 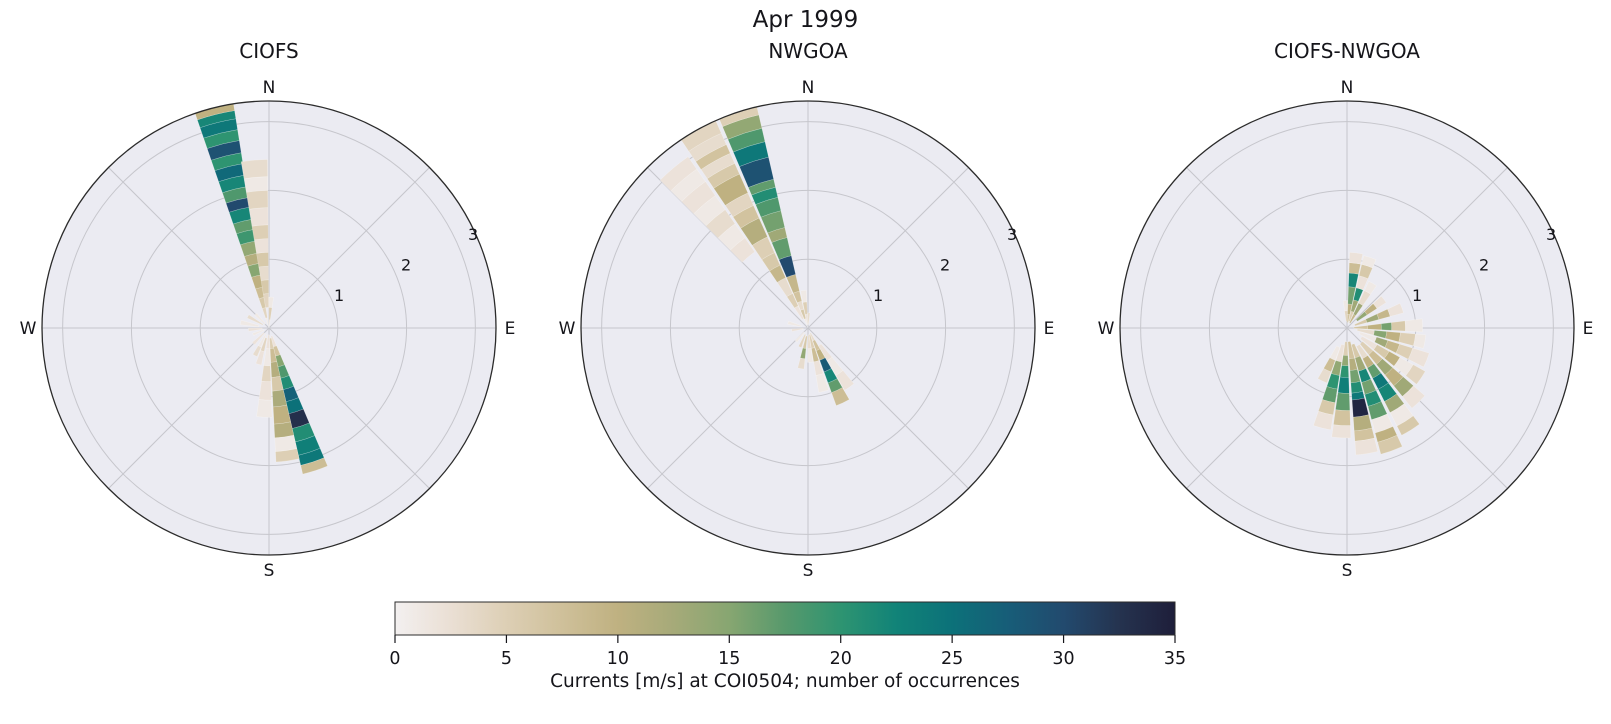 I want to click on svg-text: 20, so click(x=841, y=659).